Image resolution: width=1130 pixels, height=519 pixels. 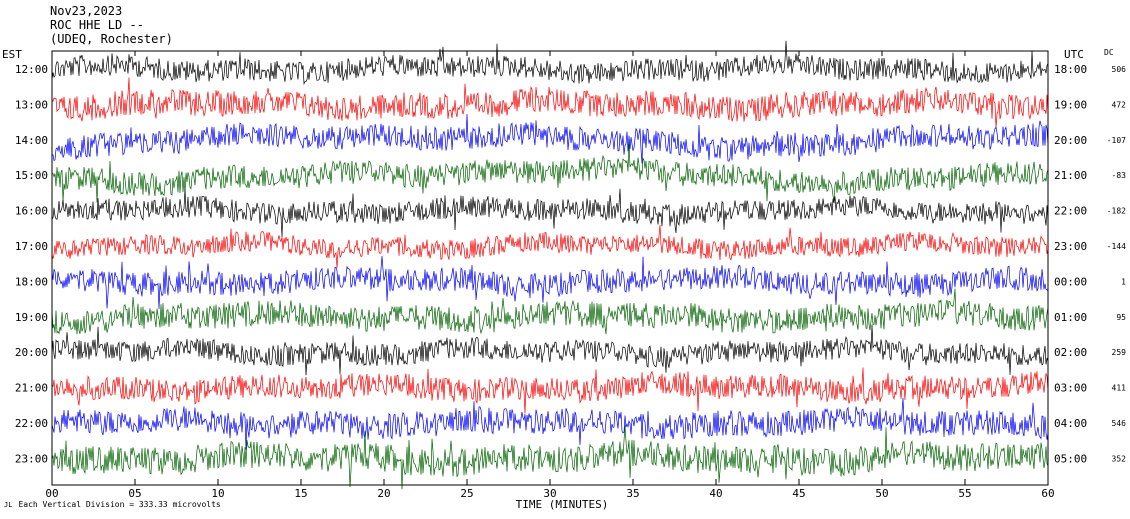 What do you see at coordinates (881, 493) in the screenshot?
I see `x-tick-label: 50` at bounding box center [881, 493].